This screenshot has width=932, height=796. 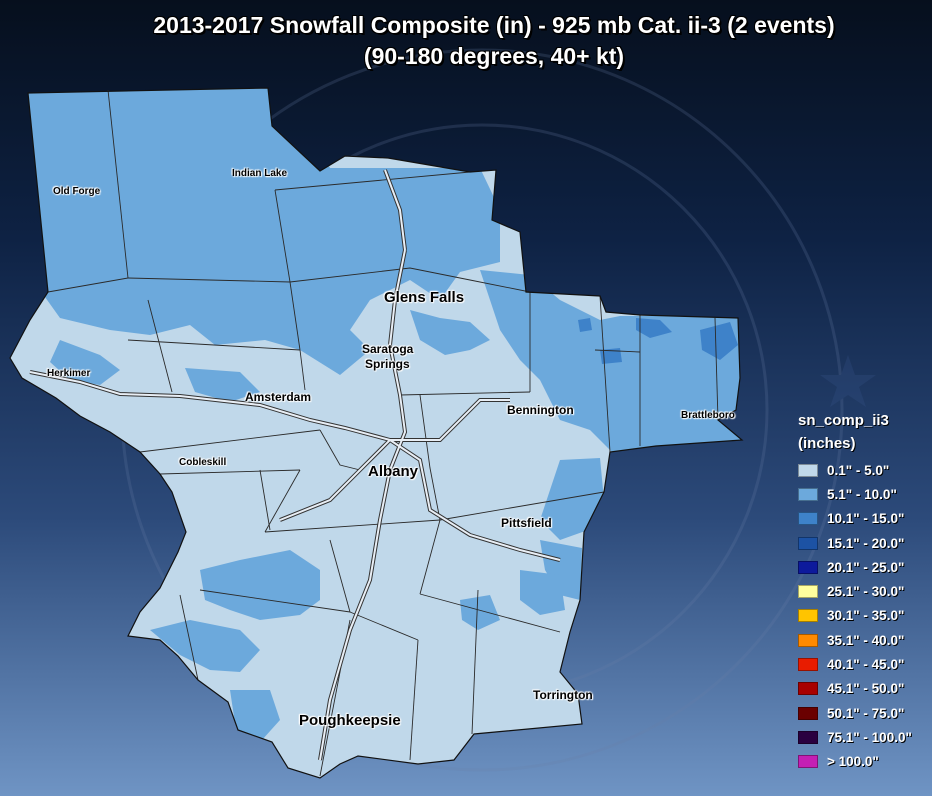 I want to click on city-label-torrington: Torrington, so click(x=563, y=695).